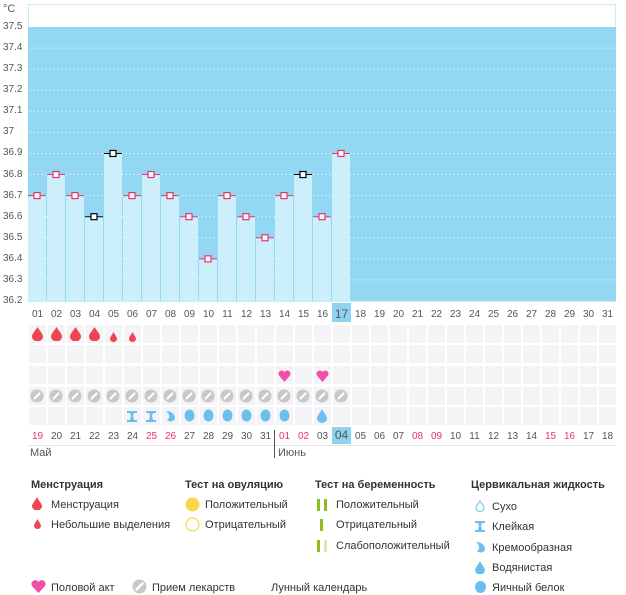  I want to click on calendar-date-label: 11, so click(474, 436).